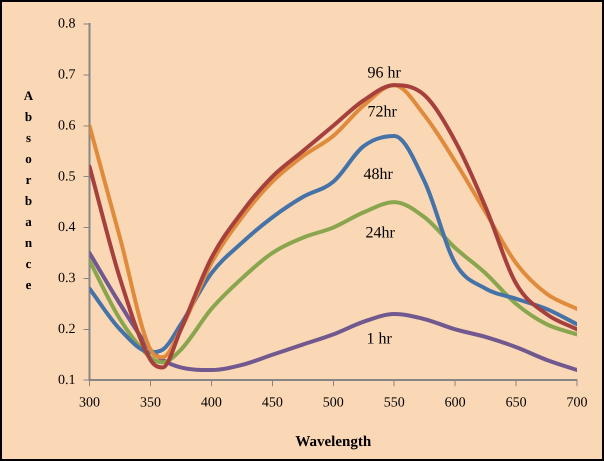 Image resolution: width=604 pixels, height=461 pixels. Describe the element at coordinates (89, 402) in the screenshot. I see `x-tick-label: 300` at that location.